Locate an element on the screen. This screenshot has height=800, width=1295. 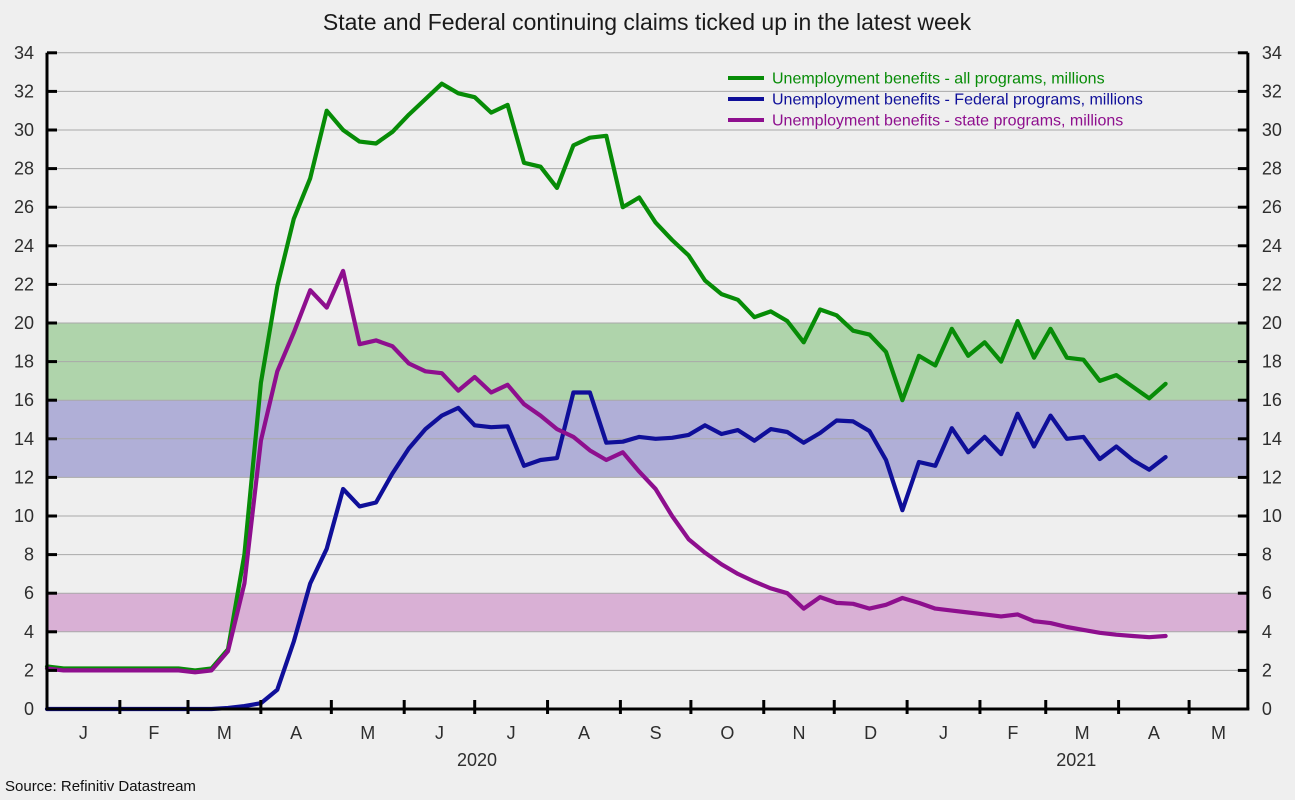
y-tick-label-left: 30 is located at coordinates (24, 130).